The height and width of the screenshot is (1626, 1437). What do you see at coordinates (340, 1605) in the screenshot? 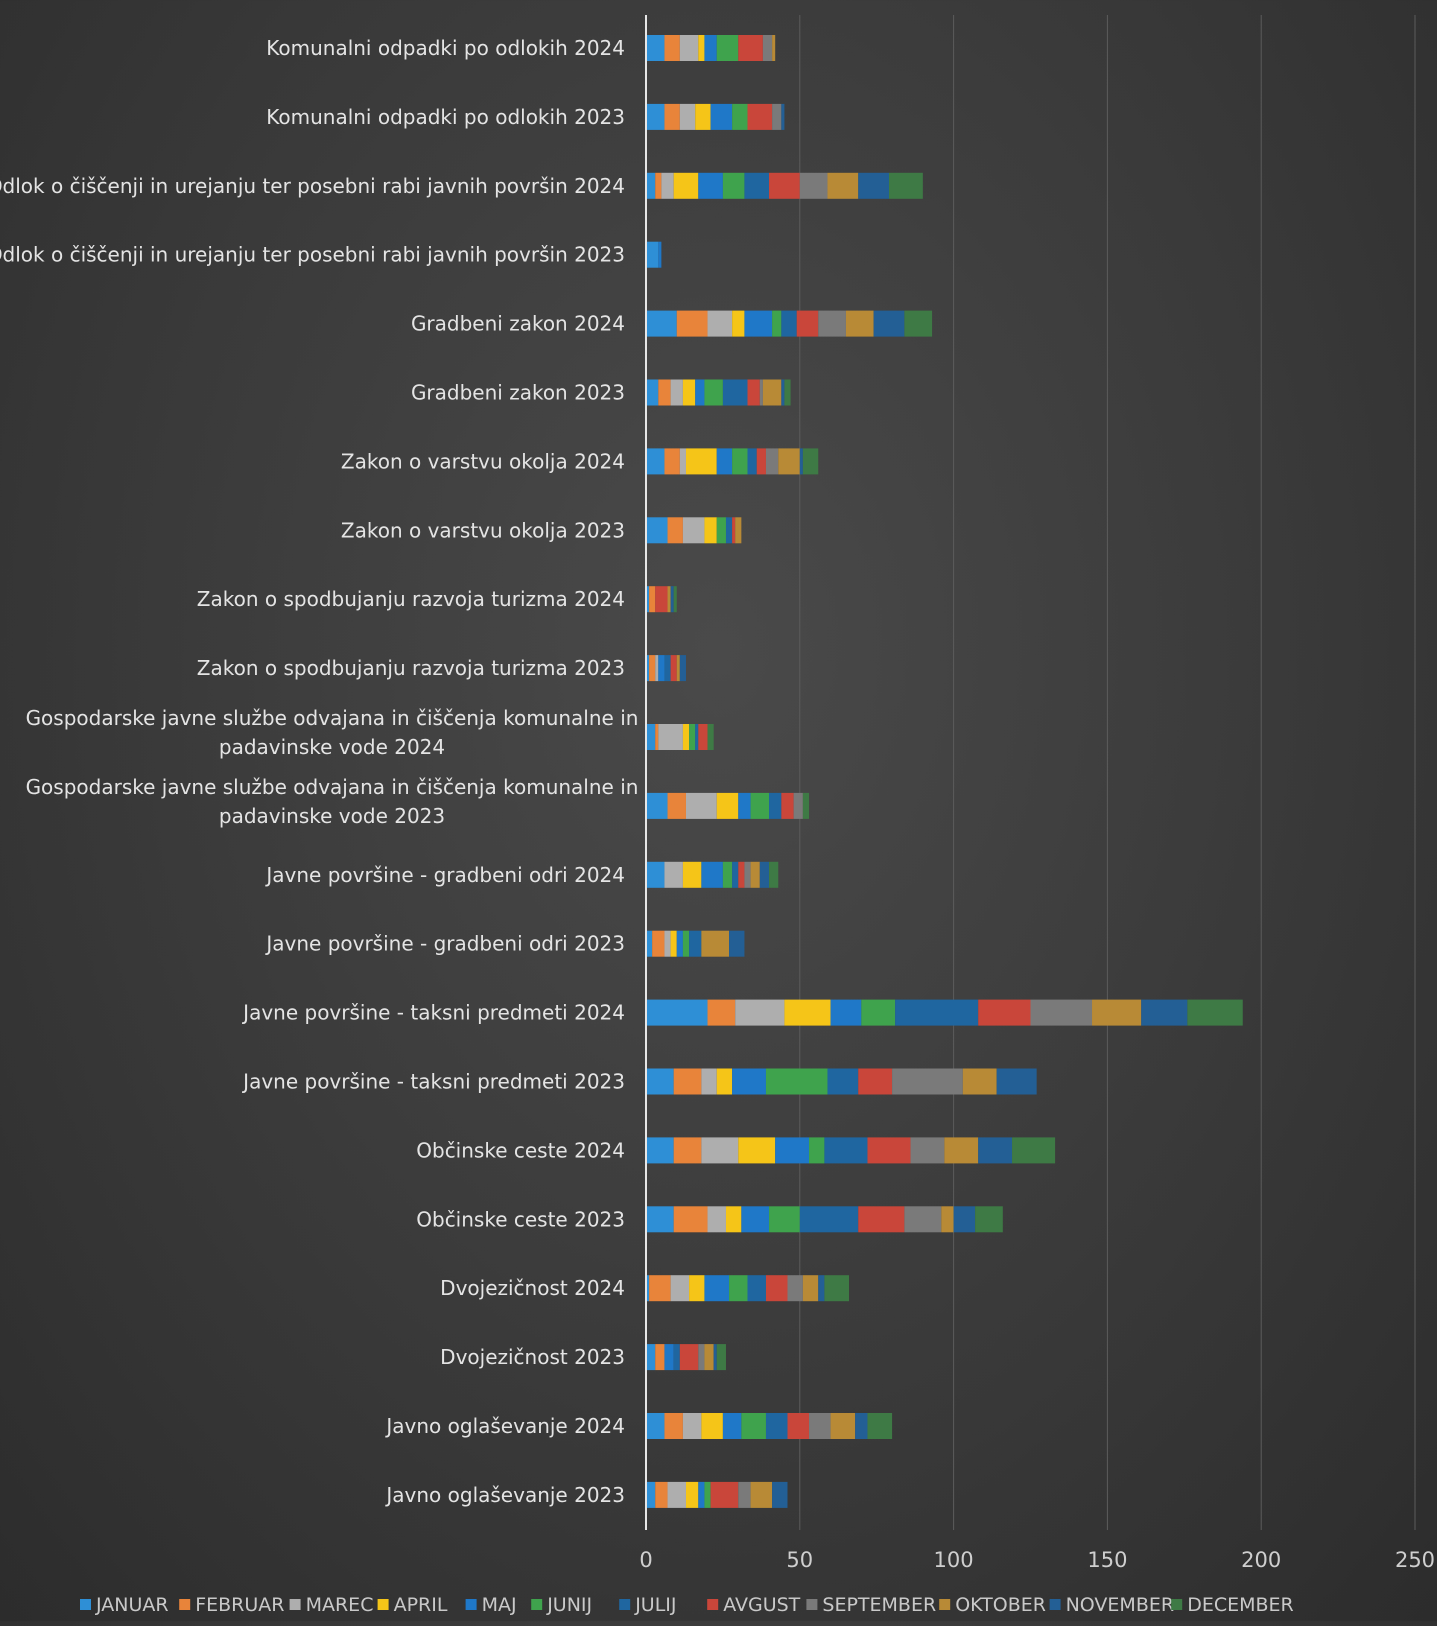
I see `legend-label: MAREC` at bounding box center [340, 1605].